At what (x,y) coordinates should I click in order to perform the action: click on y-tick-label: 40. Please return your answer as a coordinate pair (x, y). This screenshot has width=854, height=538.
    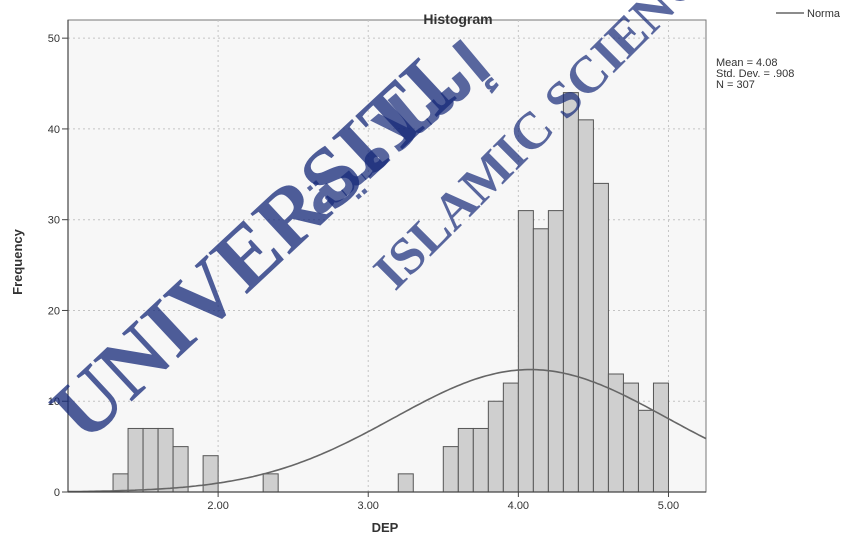
    Looking at the image, I should click on (54, 130).